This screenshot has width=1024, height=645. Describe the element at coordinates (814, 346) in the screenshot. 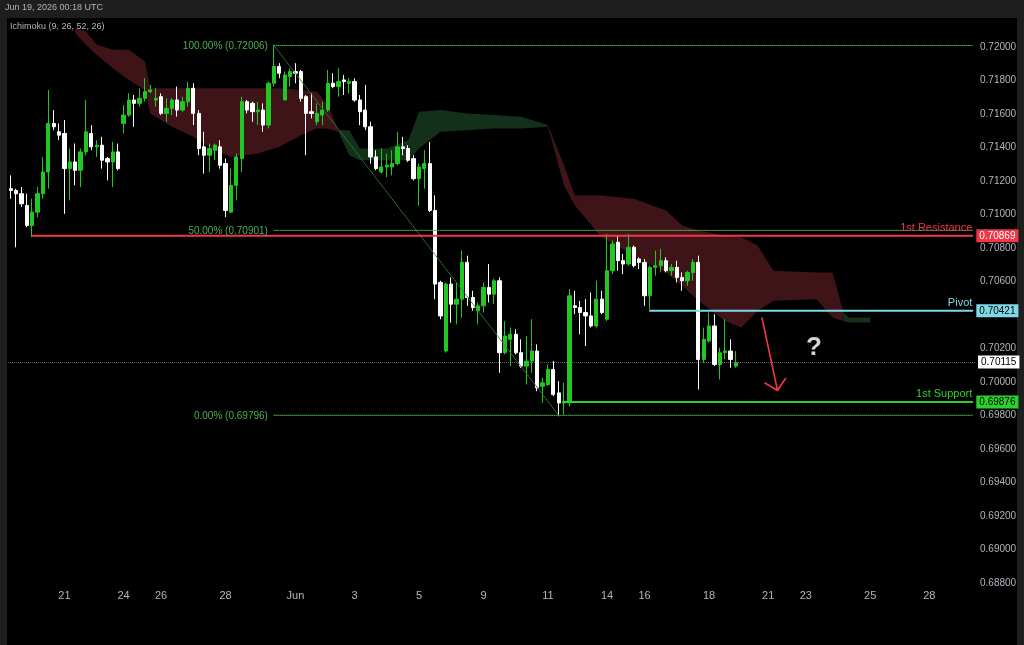

I see `annotation: ?` at that location.